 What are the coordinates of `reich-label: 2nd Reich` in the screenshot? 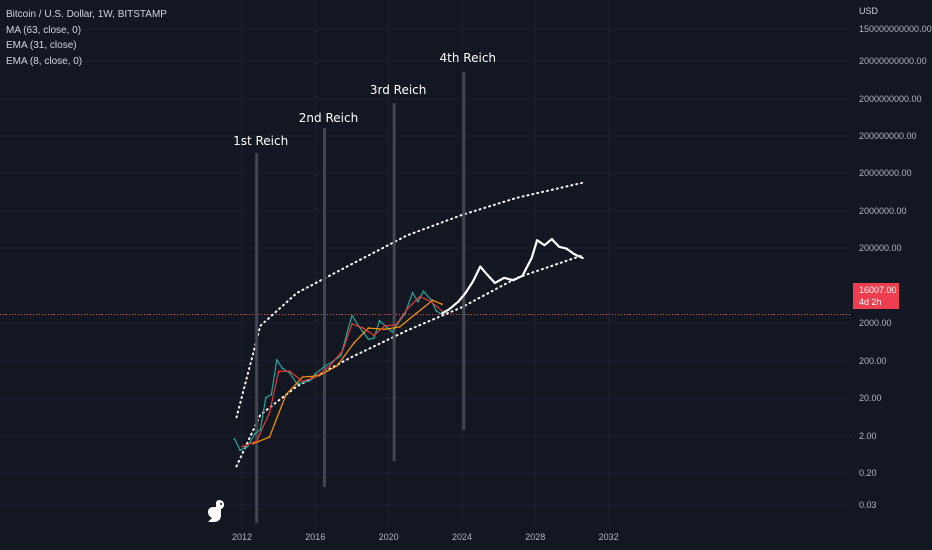 It's located at (328, 118).